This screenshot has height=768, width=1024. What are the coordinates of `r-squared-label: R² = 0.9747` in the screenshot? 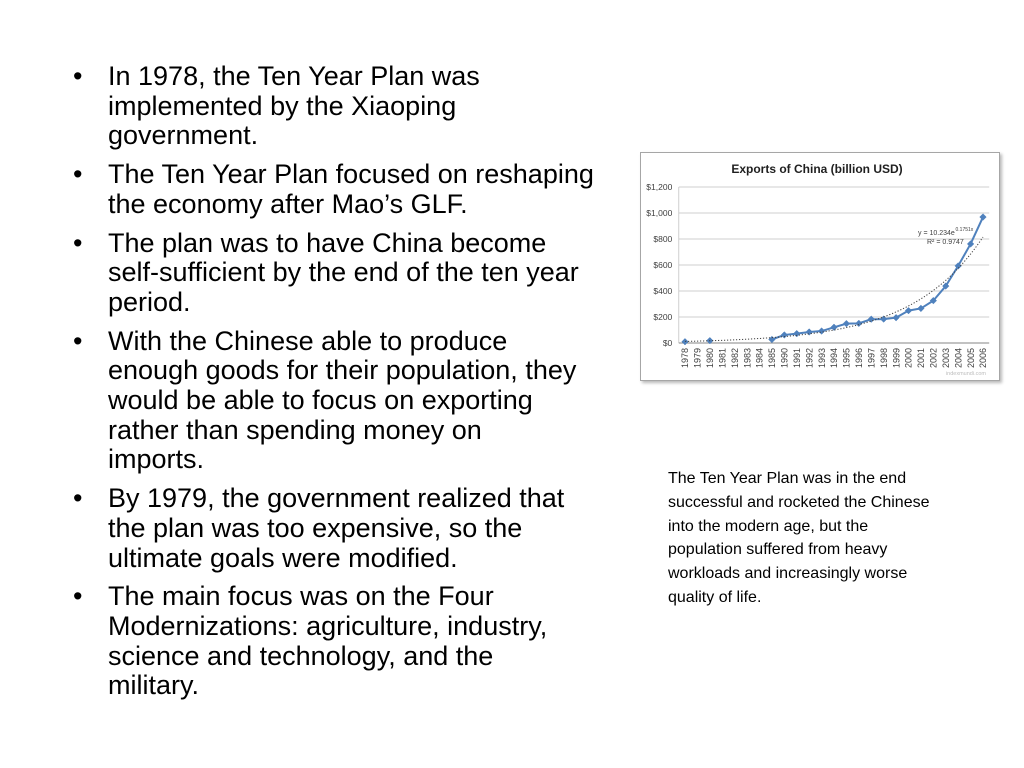 It's located at (945, 242).